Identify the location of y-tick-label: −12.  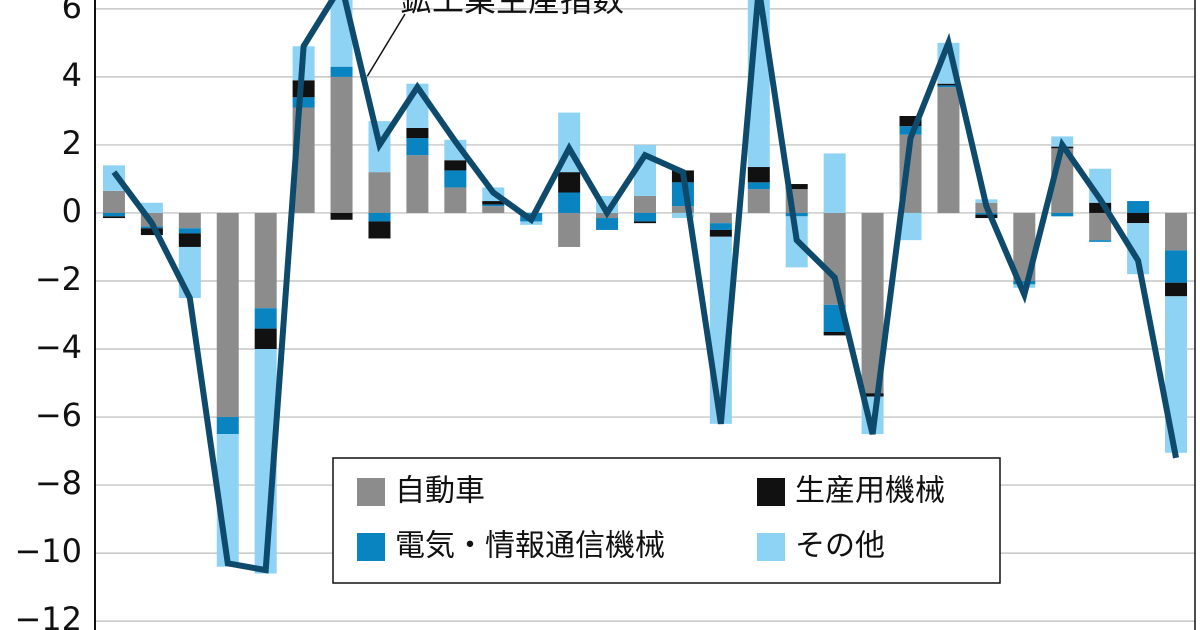
(48, 615).